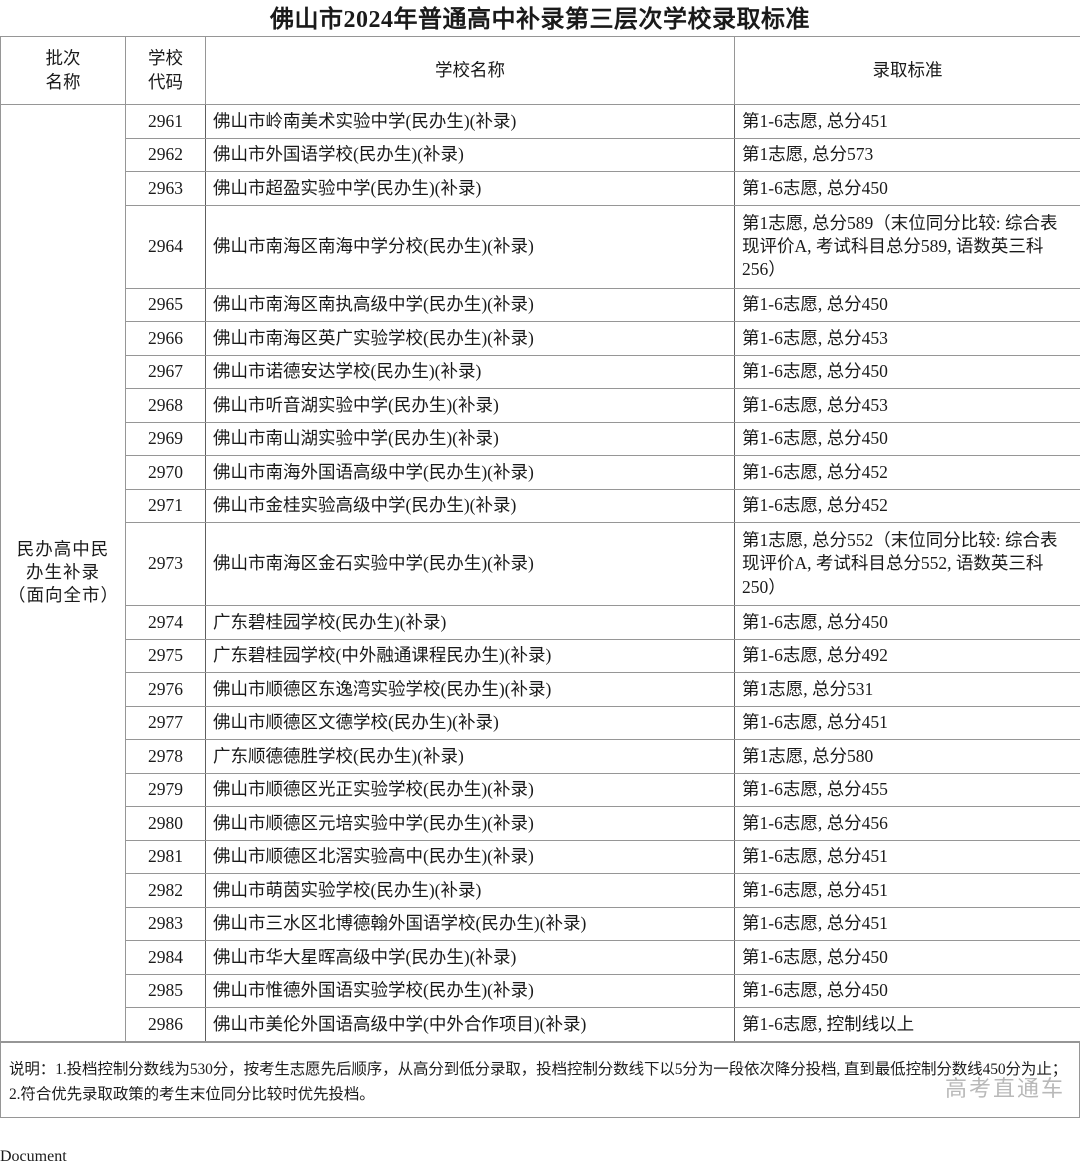 The width and height of the screenshot is (1080, 1166). What do you see at coordinates (166, 790) in the screenshot?
I see `school-code-cell: 2979` at bounding box center [166, 790].